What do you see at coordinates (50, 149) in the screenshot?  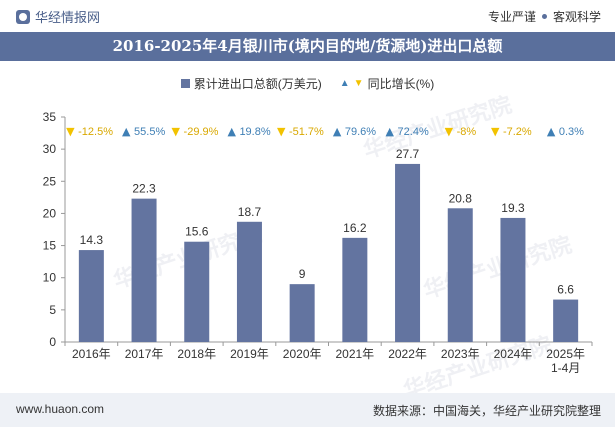 I see `y-tick-label: 30` at bounding box center [50, 149].